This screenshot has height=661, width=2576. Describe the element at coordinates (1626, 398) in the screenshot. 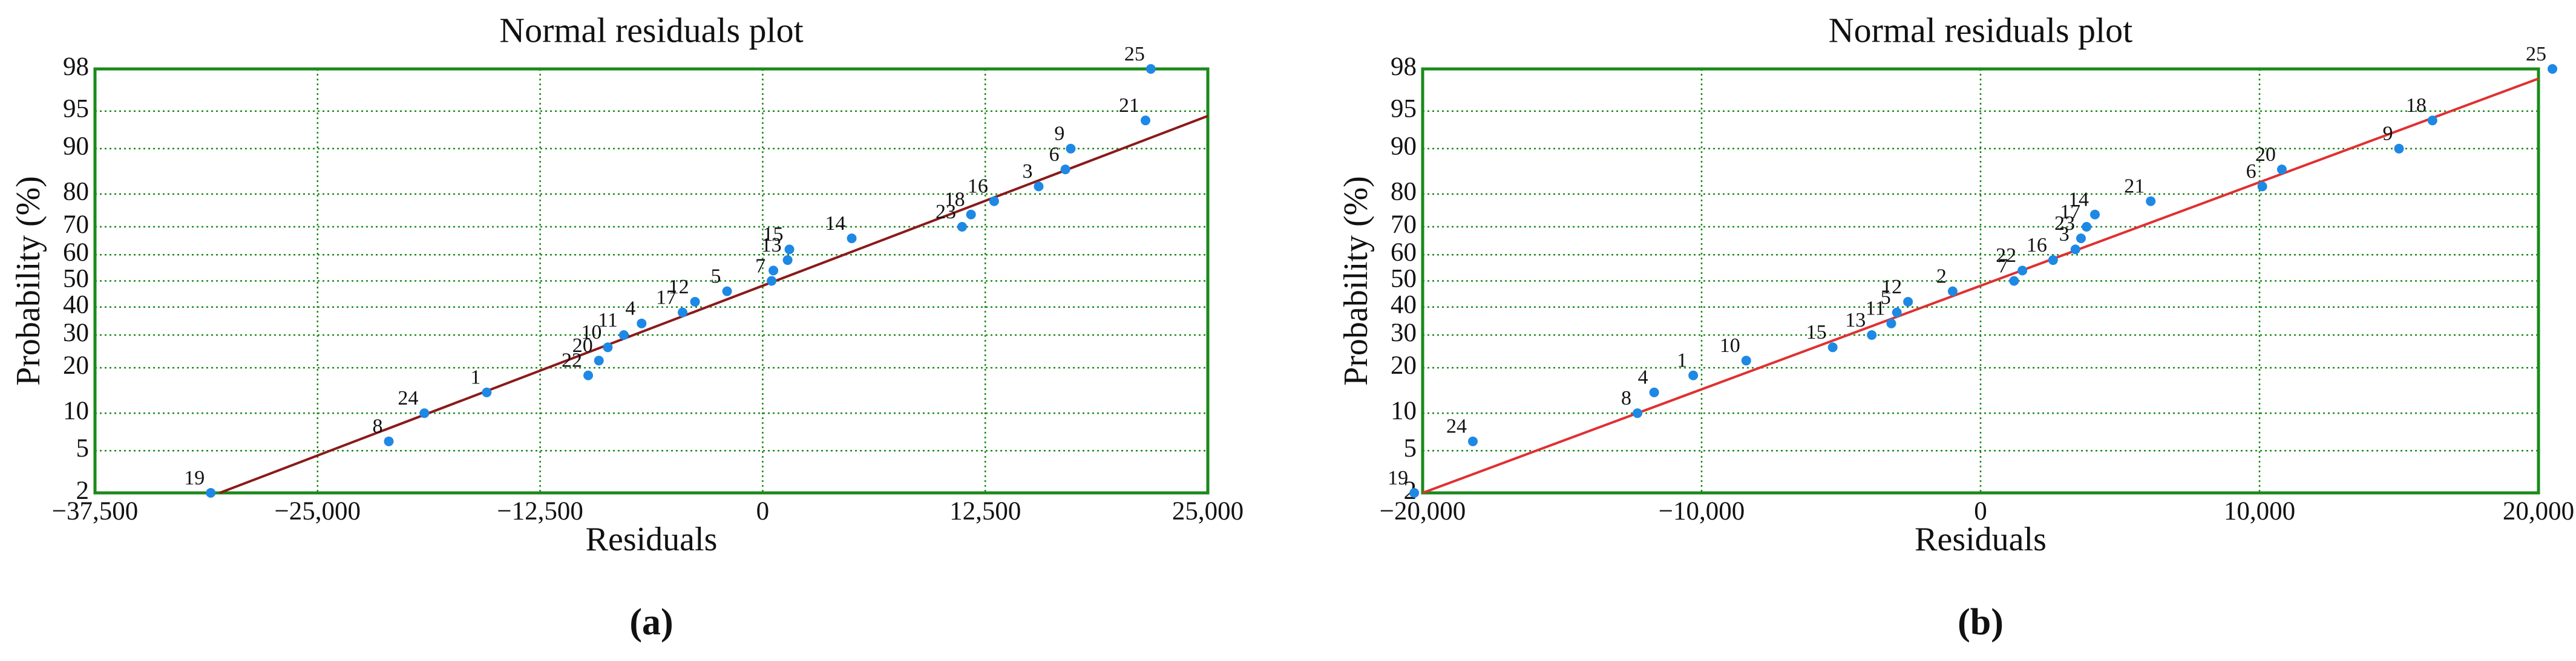

I see `point-label: 8` at that location.